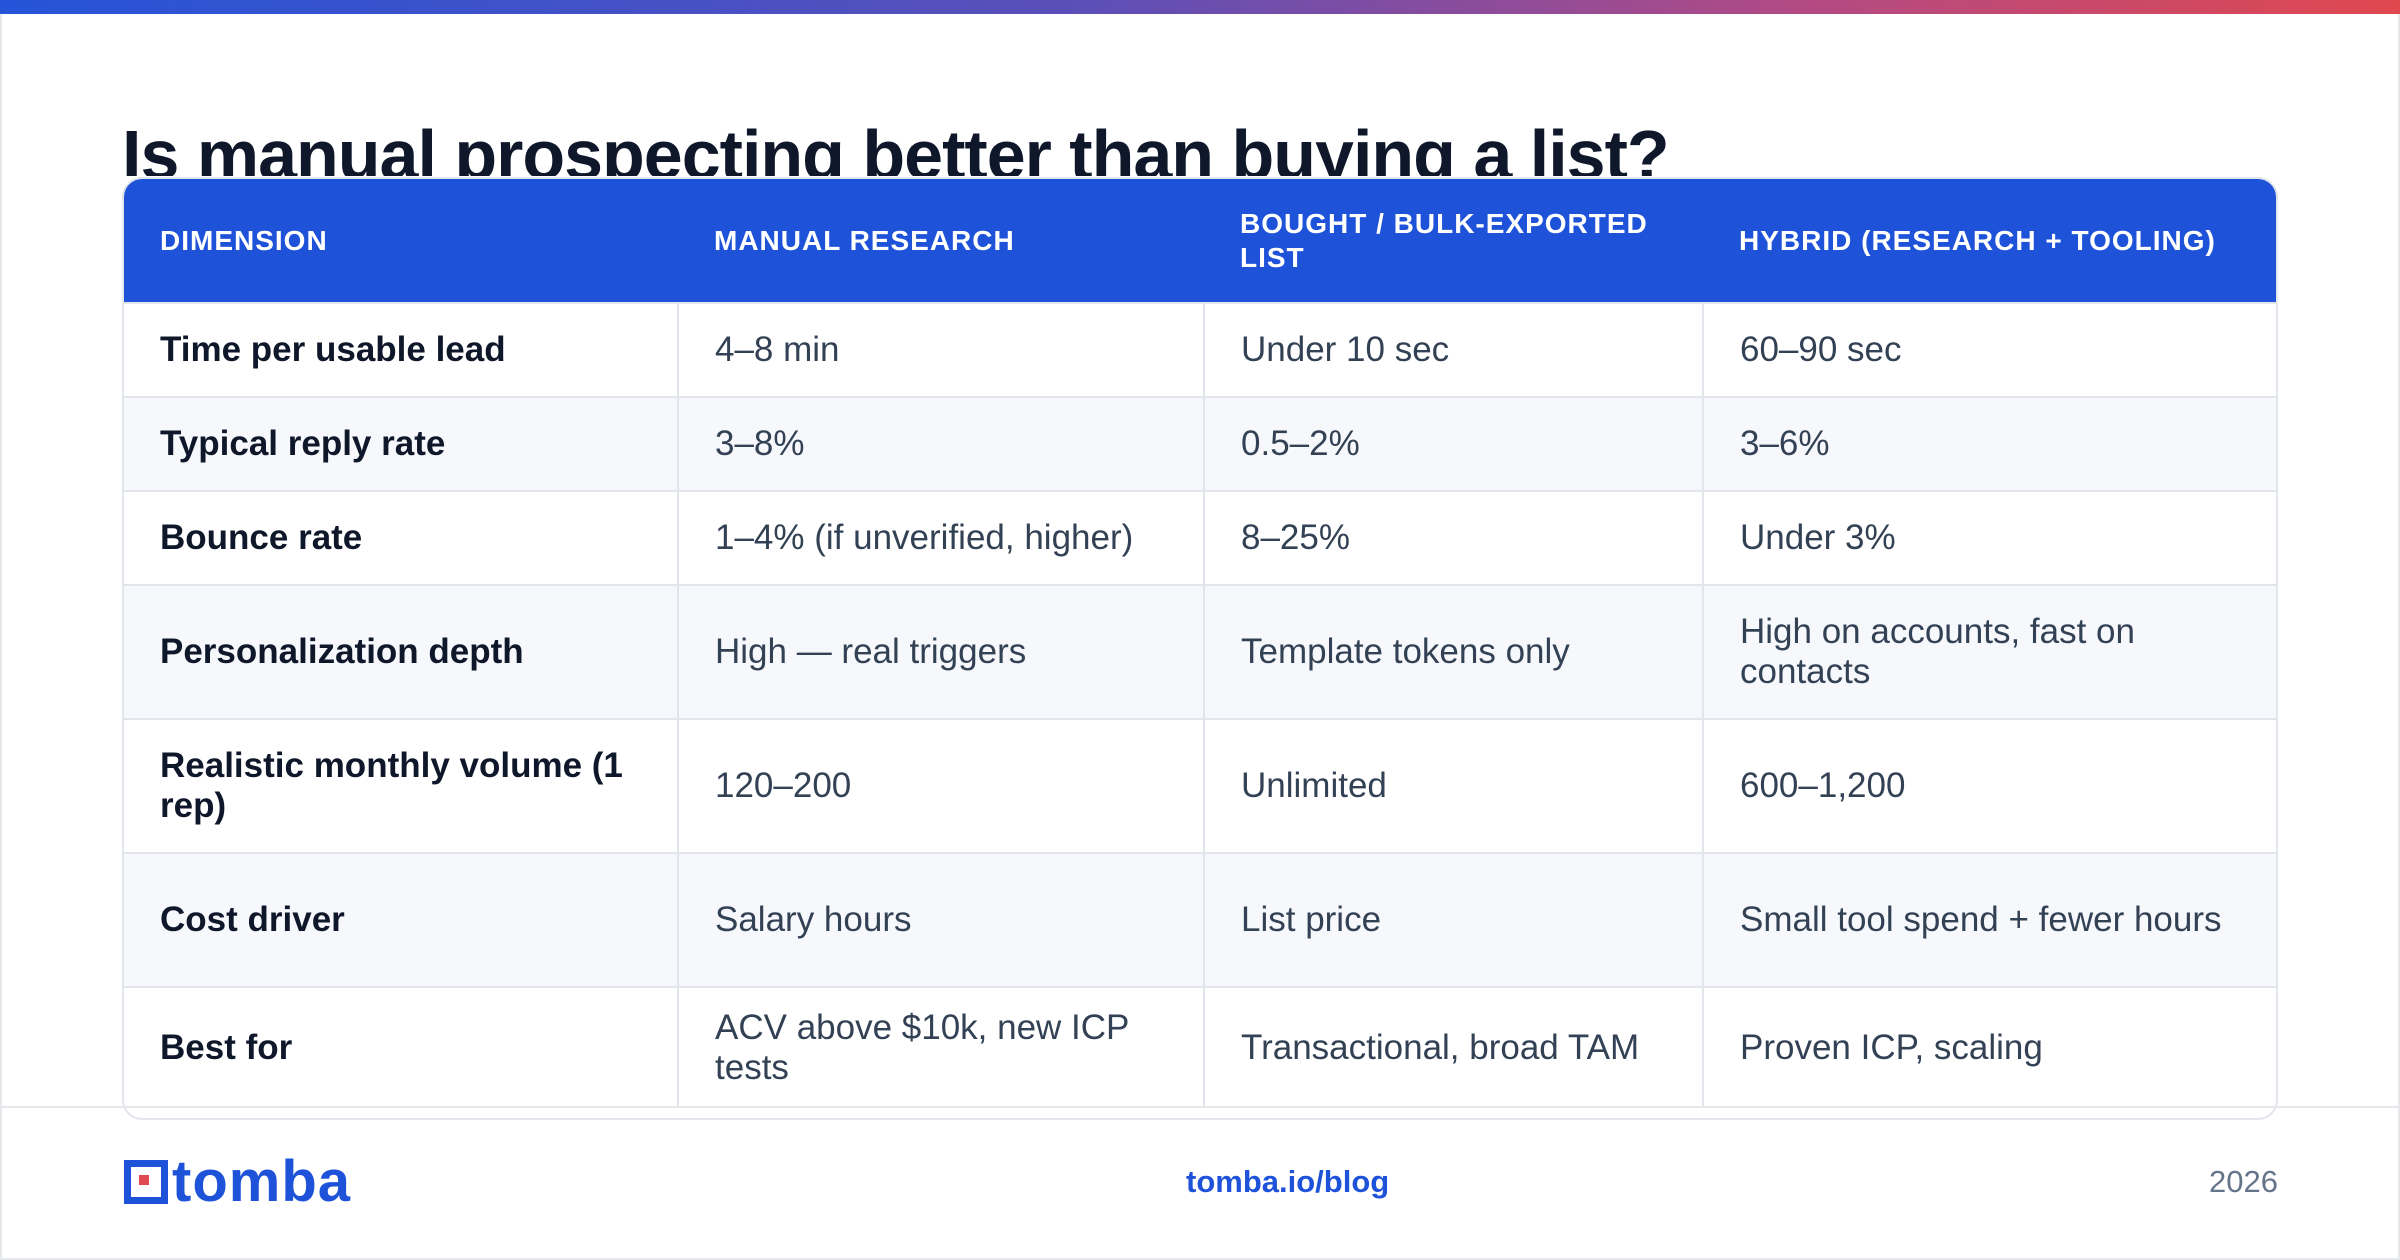 The width and height of the screenshot is (2400, 1260). Describe the element at coordinates (1453, 1046) in the screenshot. I see `cell-bought: Transactional, broad TAM` at that location.